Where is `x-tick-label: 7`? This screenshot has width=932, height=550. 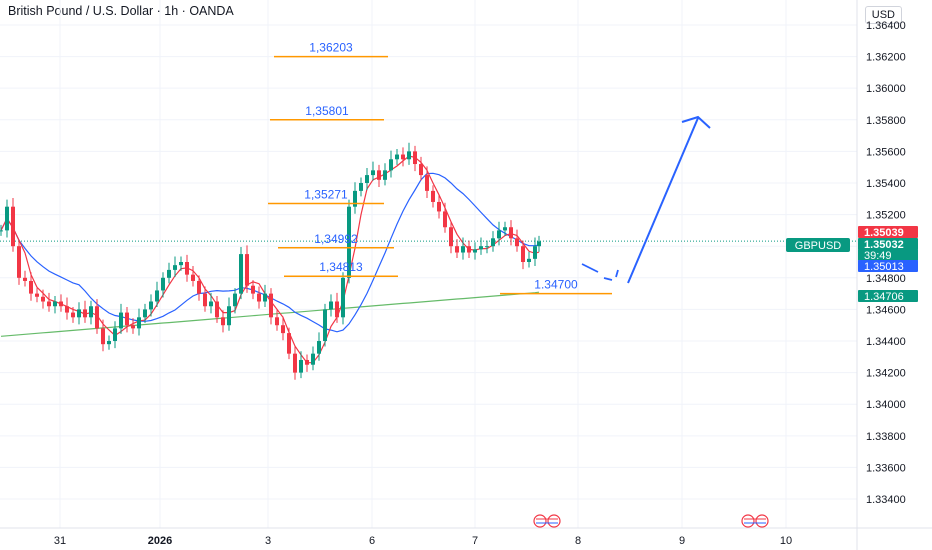
x-tick-label: 7 is located at coordinates (475, 541).